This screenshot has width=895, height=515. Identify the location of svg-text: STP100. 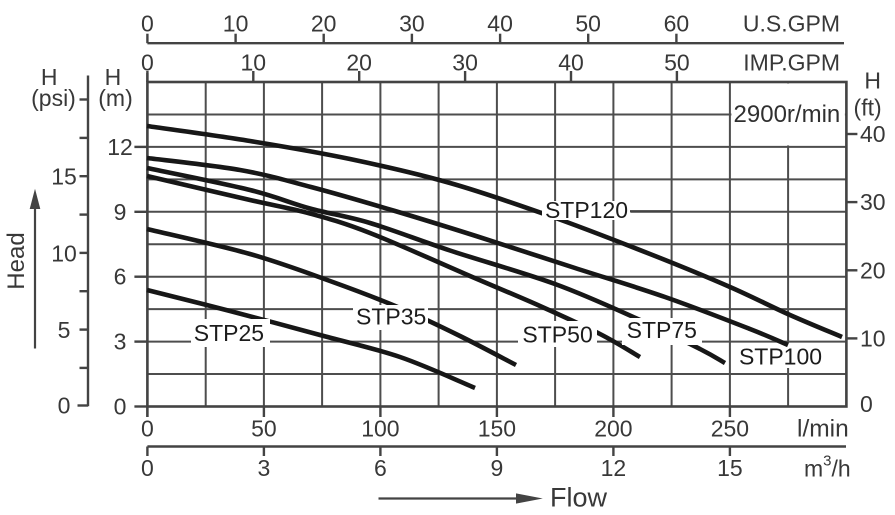
(780, 357).